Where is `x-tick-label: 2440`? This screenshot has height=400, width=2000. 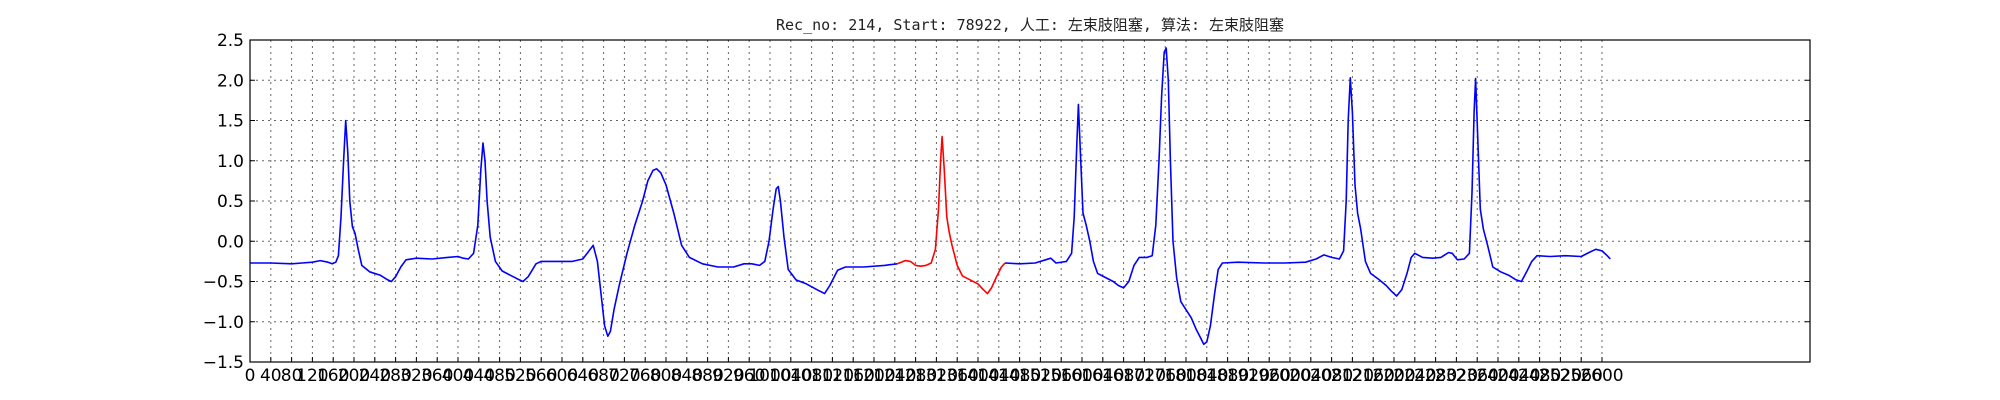
x-tick-label: 2440 is located at coordinates (1518, 376).